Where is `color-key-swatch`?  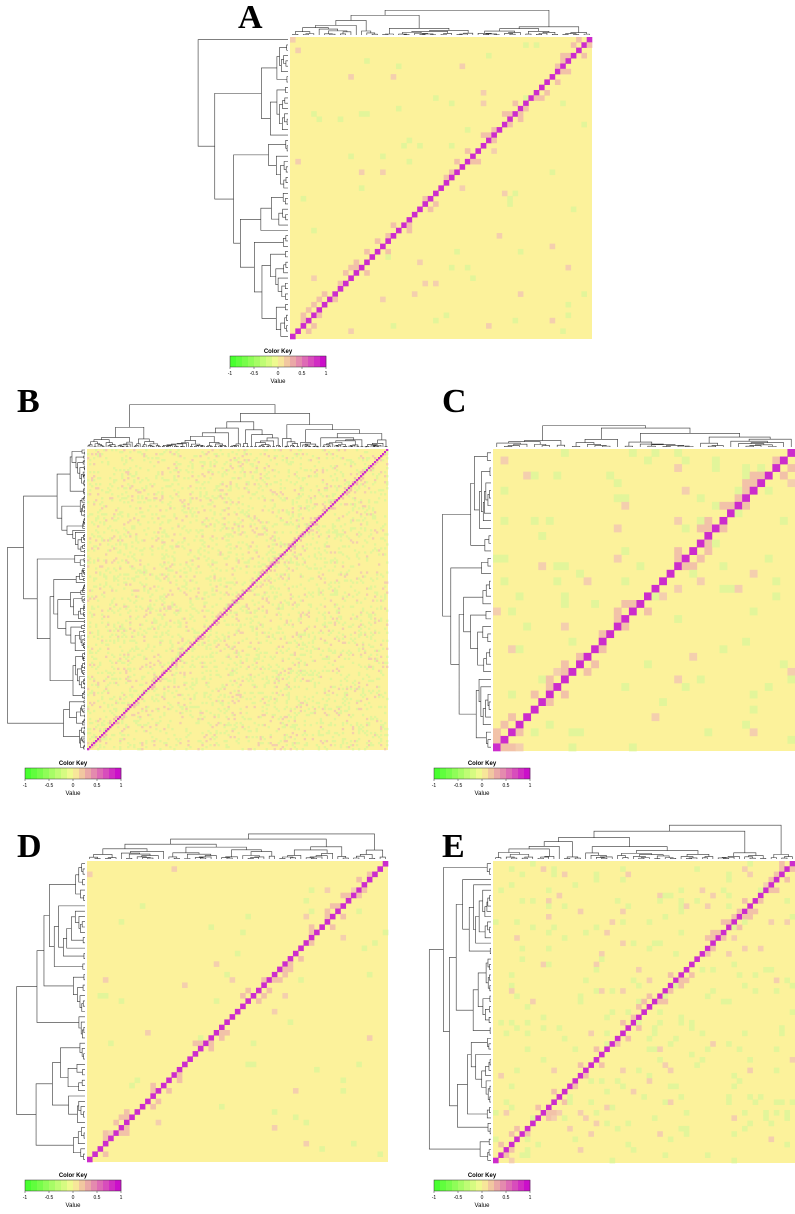
color-key-swatch is located at coordinates (443, 773).